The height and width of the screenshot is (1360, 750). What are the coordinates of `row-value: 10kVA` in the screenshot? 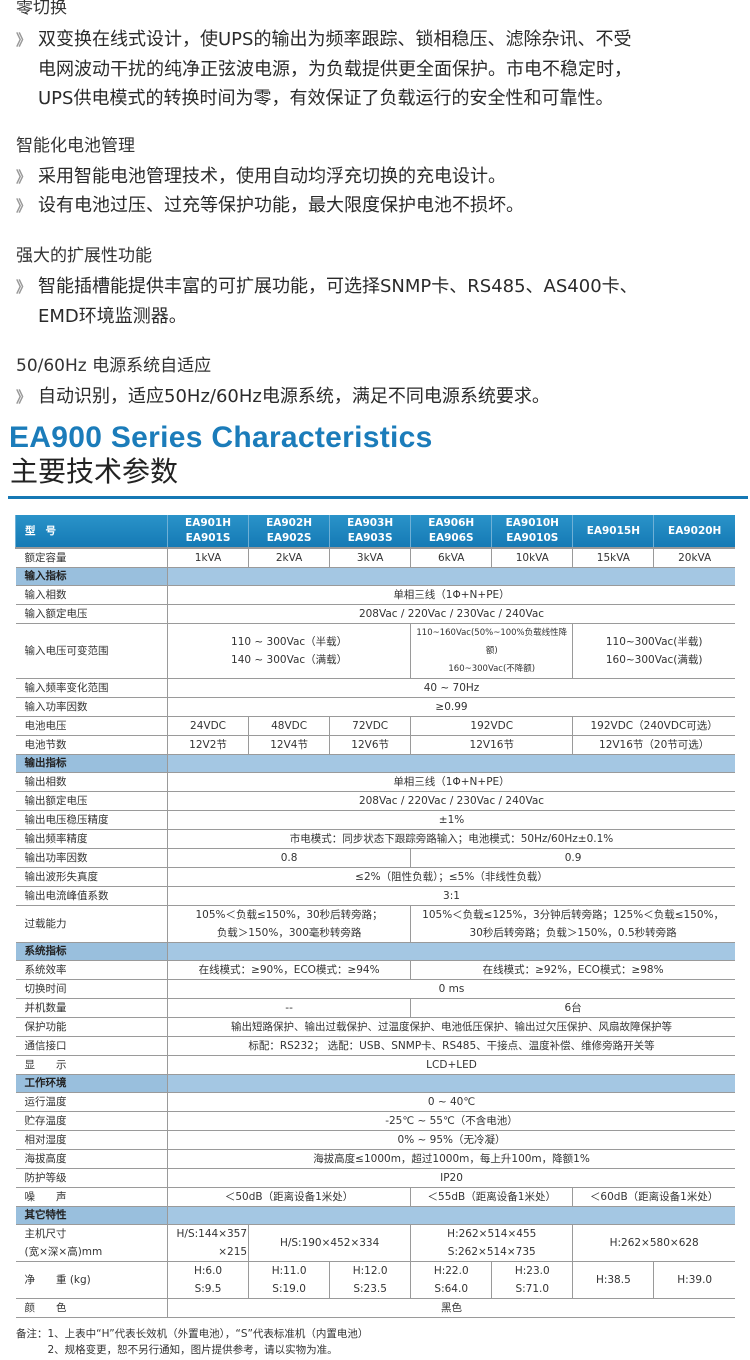 It's located at (532, 558).